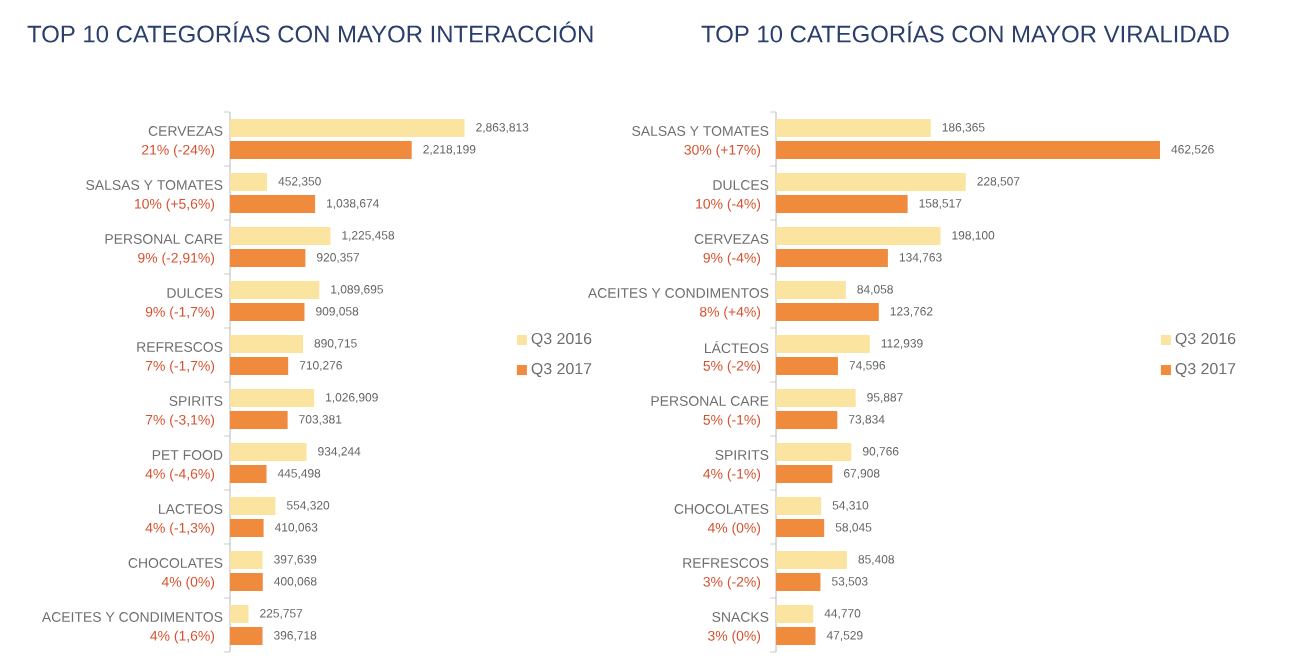 This screenshot has height=660, width=1300. Describe the element at coordinates (310, 32) in the screenshot. I see `chart-title: TOP 10 CATEGORÍAS CON MAYOR INTERACCIÓN` at that location.